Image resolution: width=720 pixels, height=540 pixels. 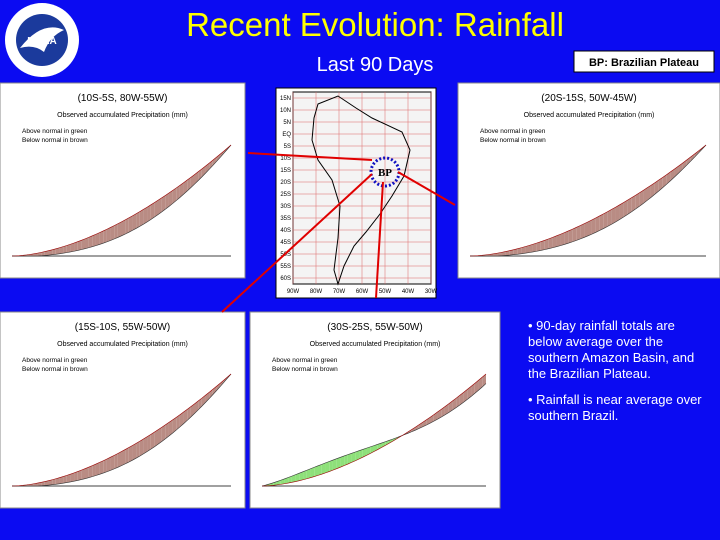 What do you see at coordinates (285, 99) in the screenshot?
I see `lat-label: 15N` at bounding box center [285, 99].